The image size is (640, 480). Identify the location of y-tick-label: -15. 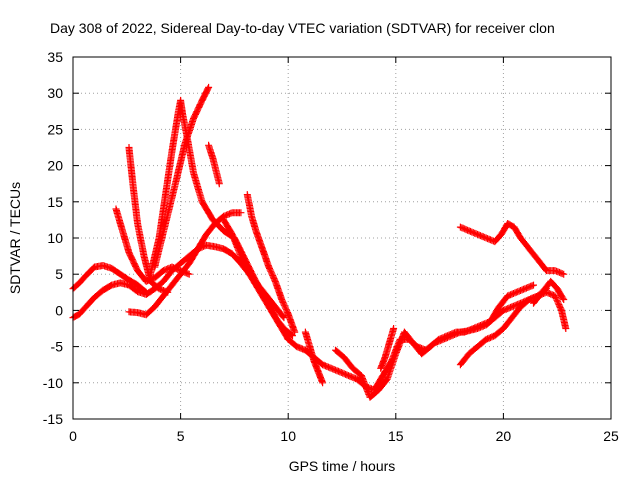
(53, 419).